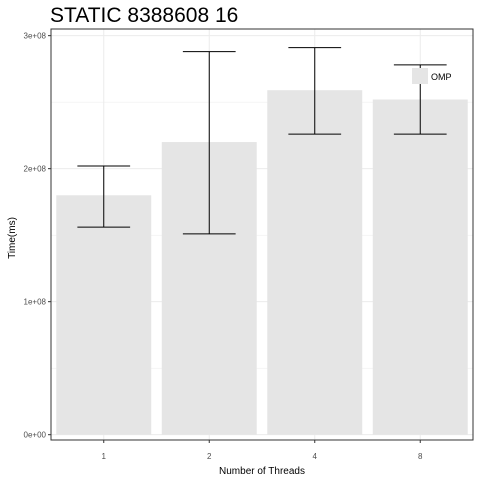  What do you see at coordinates (35, 435) in the screenshot?
I see `y-tick-label: 0e+00` at bounding box center [35, 435].